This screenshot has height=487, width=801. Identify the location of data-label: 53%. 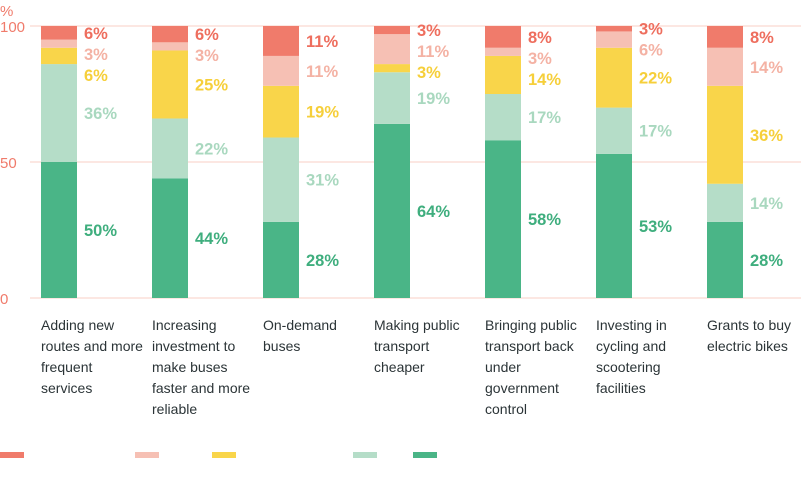
(655, 227).